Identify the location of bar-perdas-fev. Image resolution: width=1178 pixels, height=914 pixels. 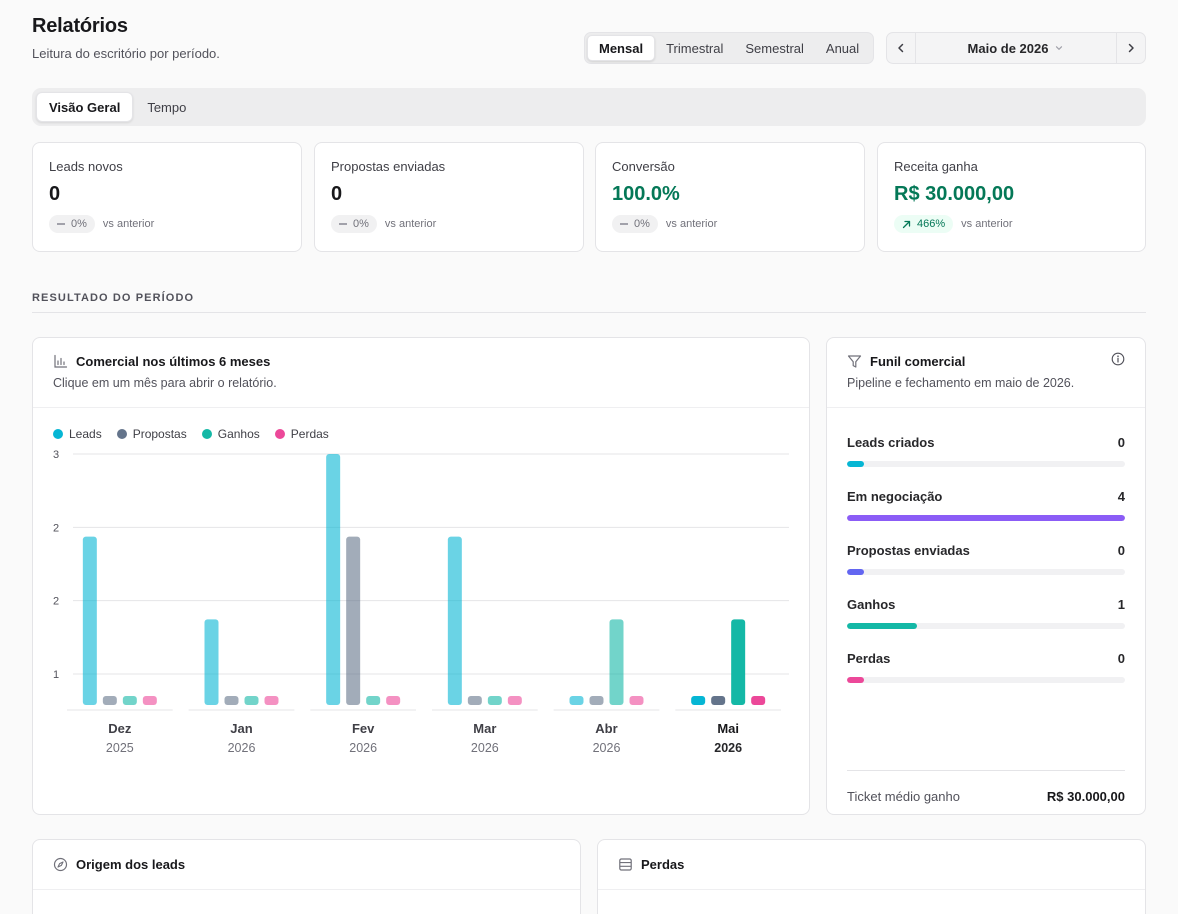
(393, 700).